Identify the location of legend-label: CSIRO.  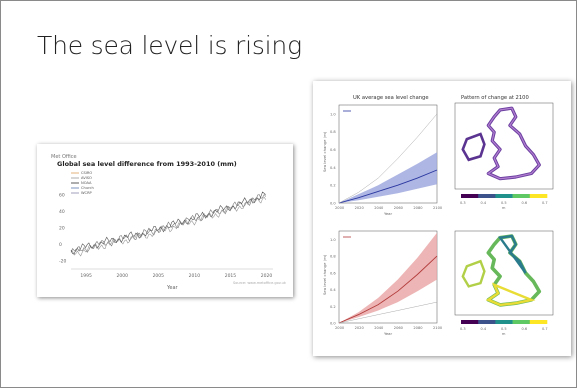
(86, 173).